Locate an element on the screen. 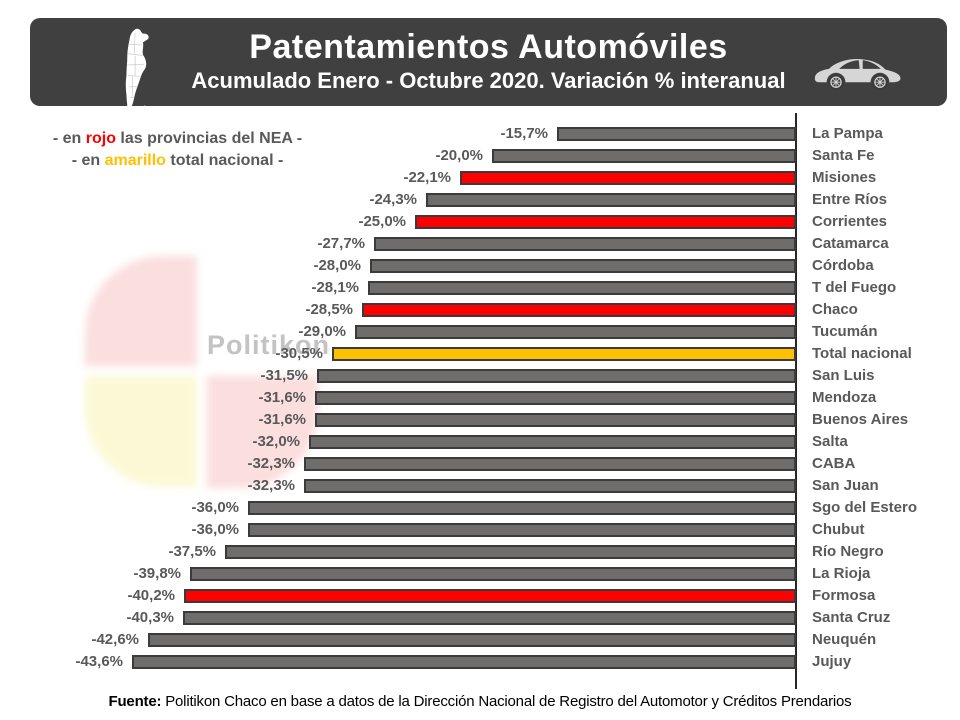 The width and height of the screenshot is (960, 720). legend-red-word: rojo is located at coordinates (100, 138).